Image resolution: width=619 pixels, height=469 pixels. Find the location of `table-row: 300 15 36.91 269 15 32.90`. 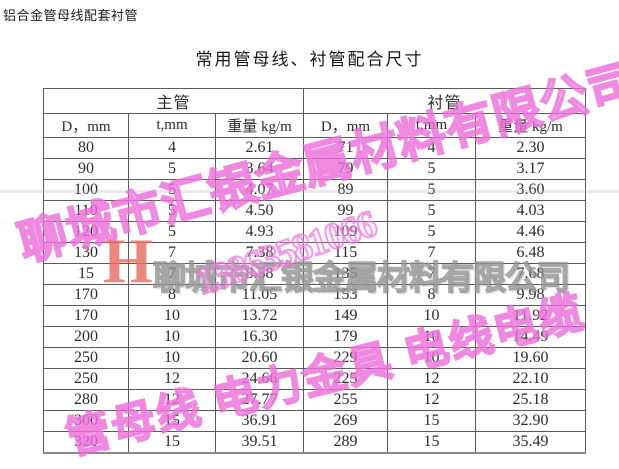

table-row: 300 15 36.91 269 15 32.90 is located at coordinates (314, 421).